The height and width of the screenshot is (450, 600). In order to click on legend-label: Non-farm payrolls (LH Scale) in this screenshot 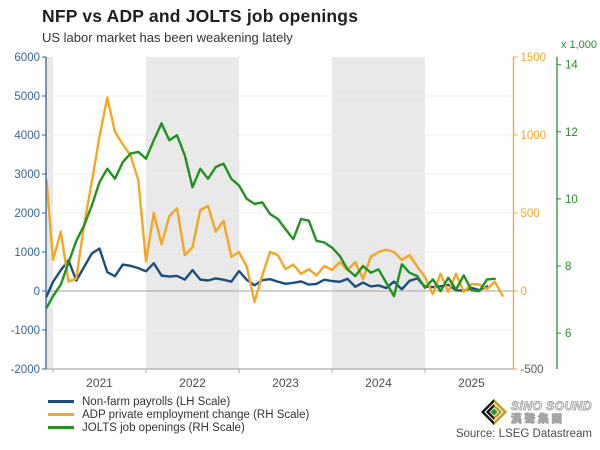, I will do `click(156, 401)`.